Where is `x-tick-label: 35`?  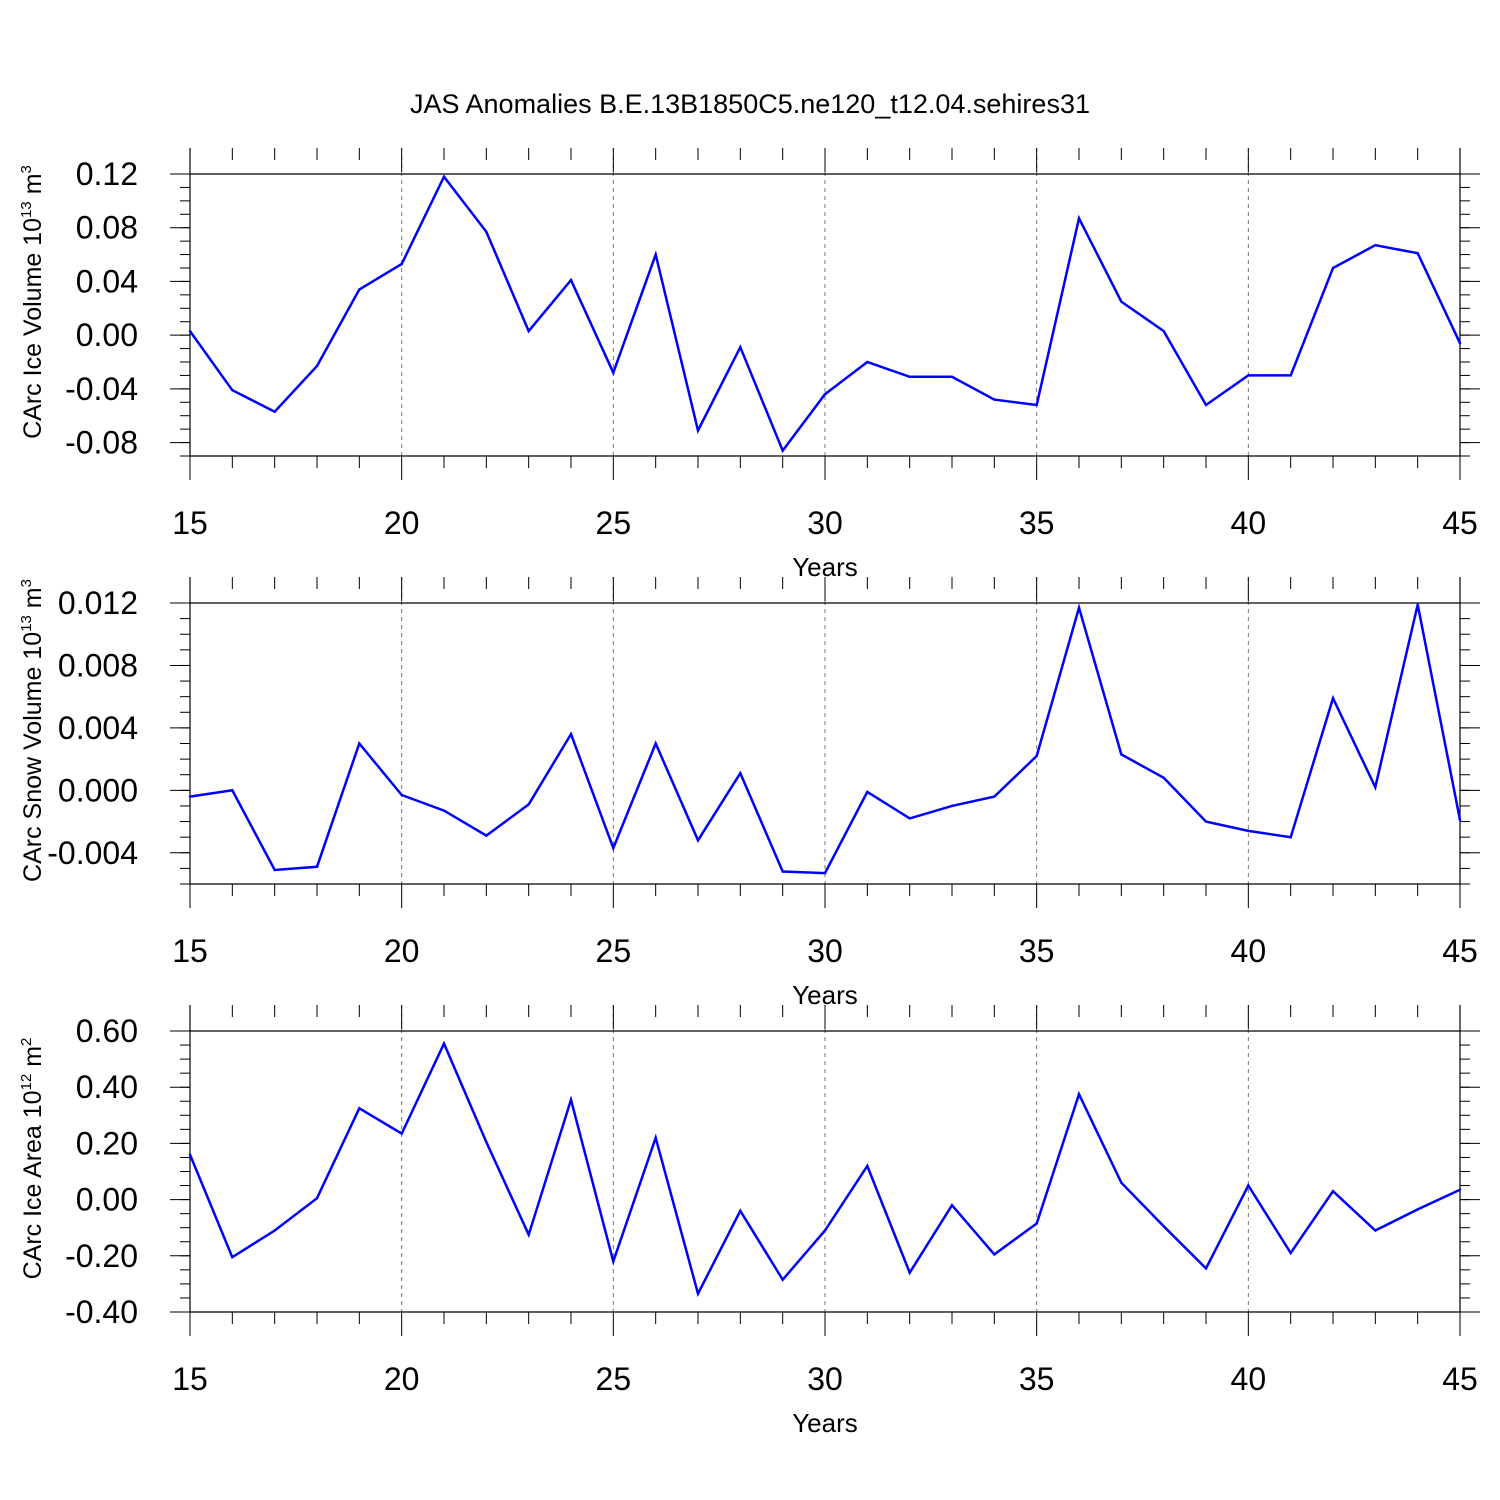 x-tick-label: 35 is located at coordinates (1037, 523).